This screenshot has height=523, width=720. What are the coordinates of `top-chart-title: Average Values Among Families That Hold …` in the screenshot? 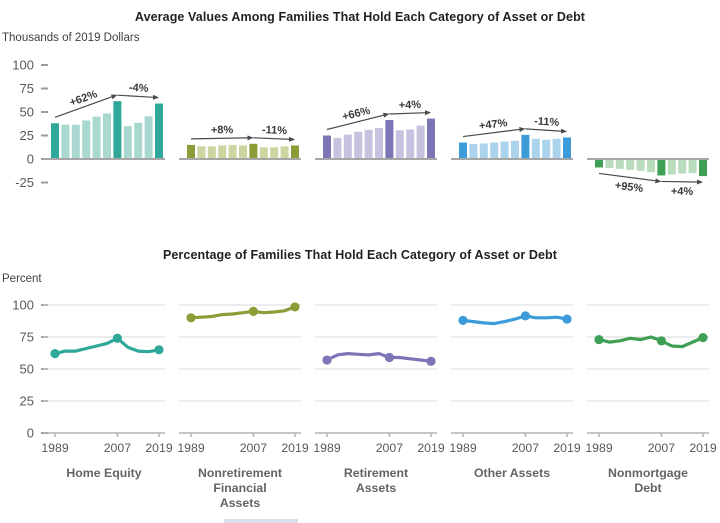 It's located at (360, 17).